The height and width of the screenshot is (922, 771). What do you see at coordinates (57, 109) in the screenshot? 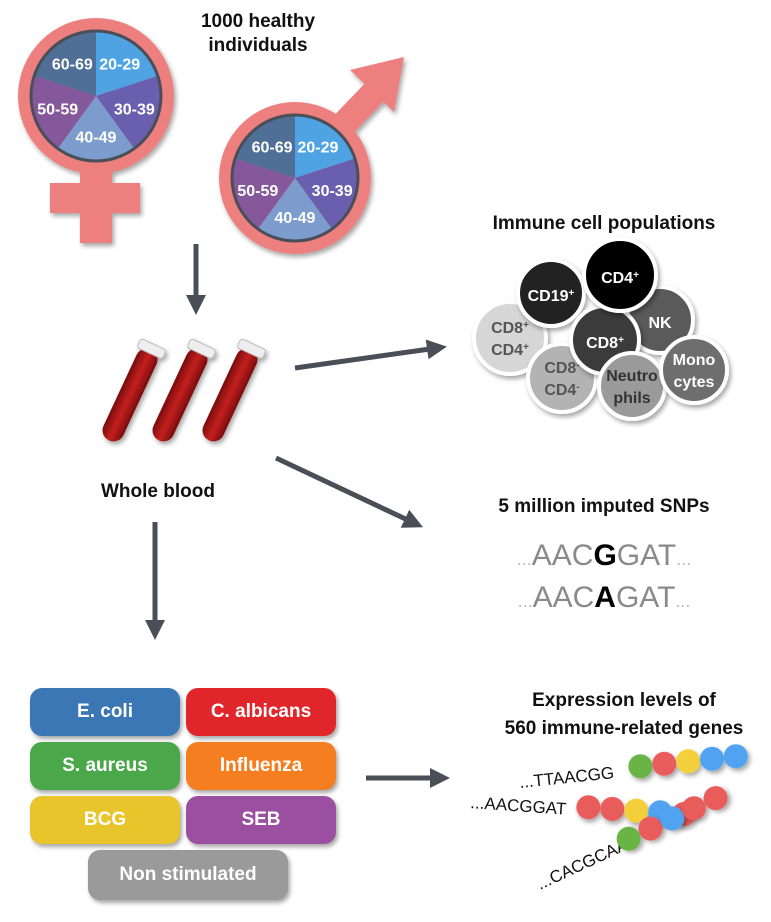
I see `female-pie-label: 50-59` at bounding box center [57, 109].